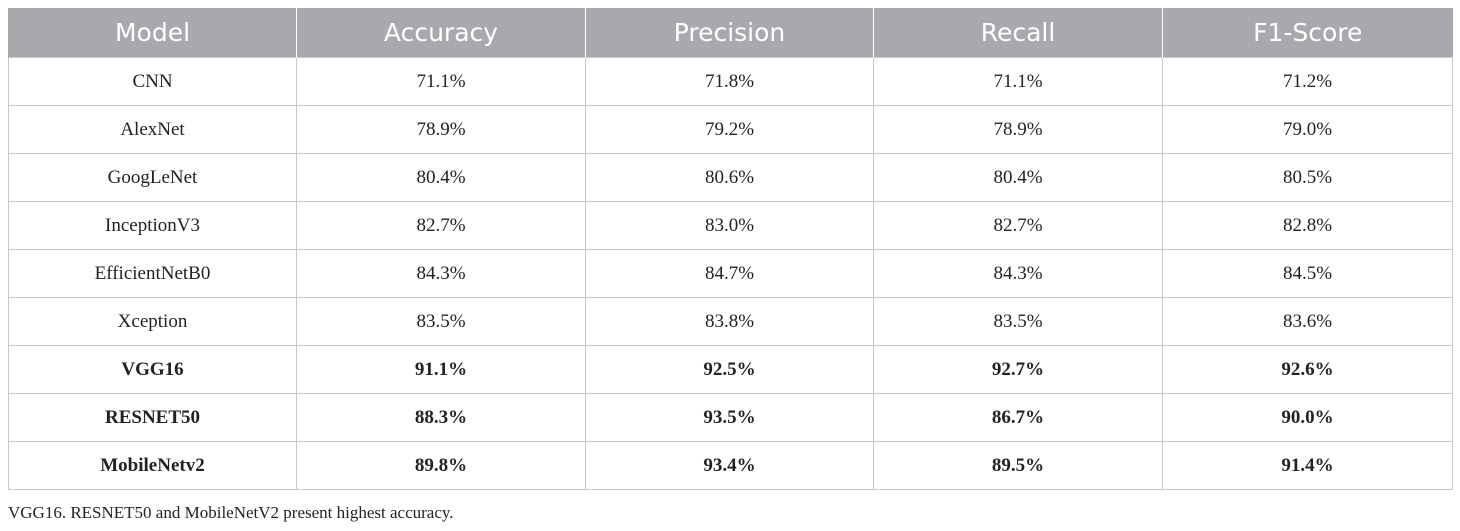 The width and height of the screenshot is (1460, 531). What do you see at coordinates (441, 369) in the screenshot?
I see `cell-accuracy: 91.1%` at bounding box center [441, 369].